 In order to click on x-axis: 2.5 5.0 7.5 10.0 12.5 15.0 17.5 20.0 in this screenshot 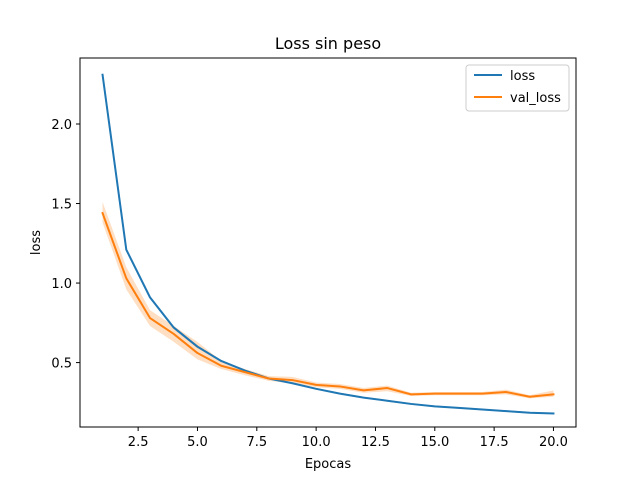, I will do `click(348, 438)`.